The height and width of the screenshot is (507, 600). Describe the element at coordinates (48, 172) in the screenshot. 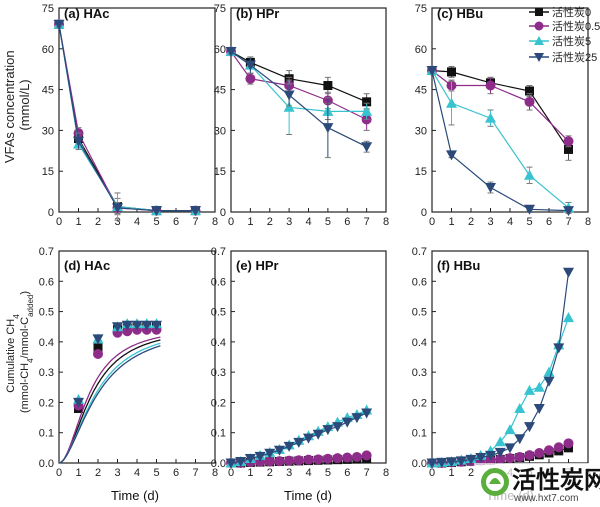

I see `y-tick-label: 15` at that location.